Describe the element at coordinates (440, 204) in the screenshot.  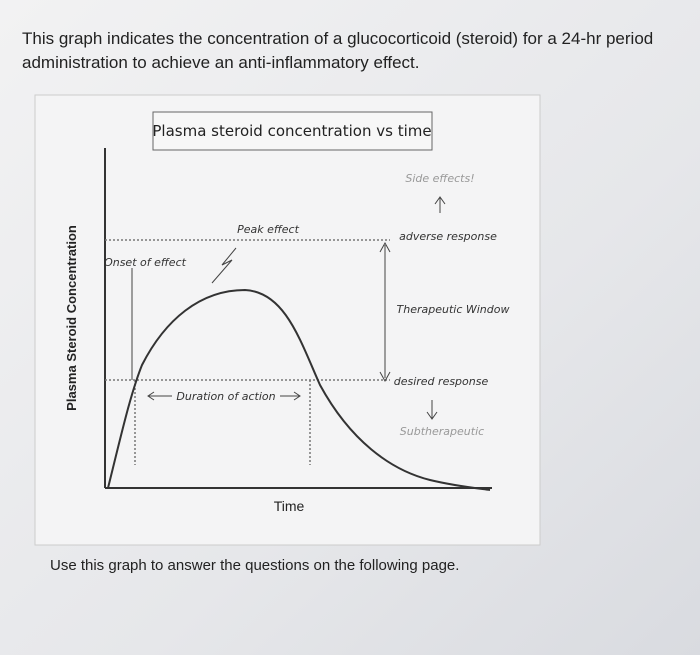
I see `up-arrow` at that location.